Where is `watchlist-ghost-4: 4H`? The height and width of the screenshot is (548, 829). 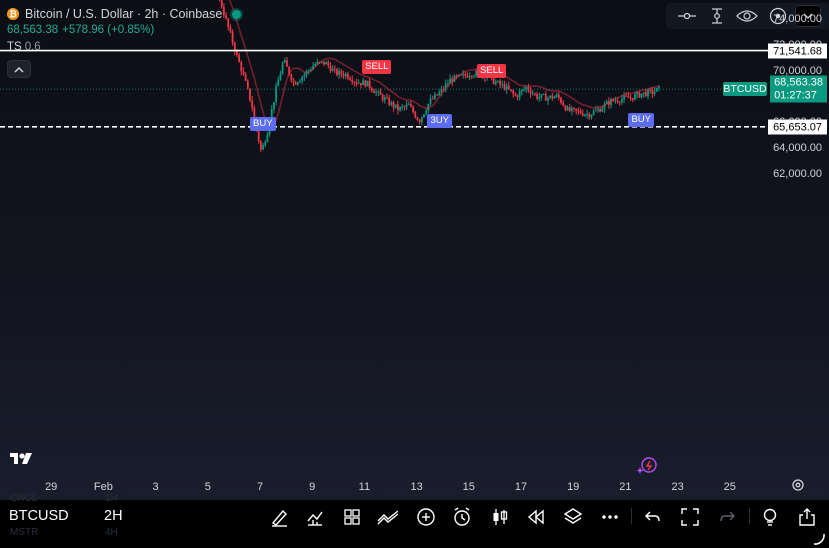
watchlist-ghost-4: 4H is located at coordinates (111, 532).